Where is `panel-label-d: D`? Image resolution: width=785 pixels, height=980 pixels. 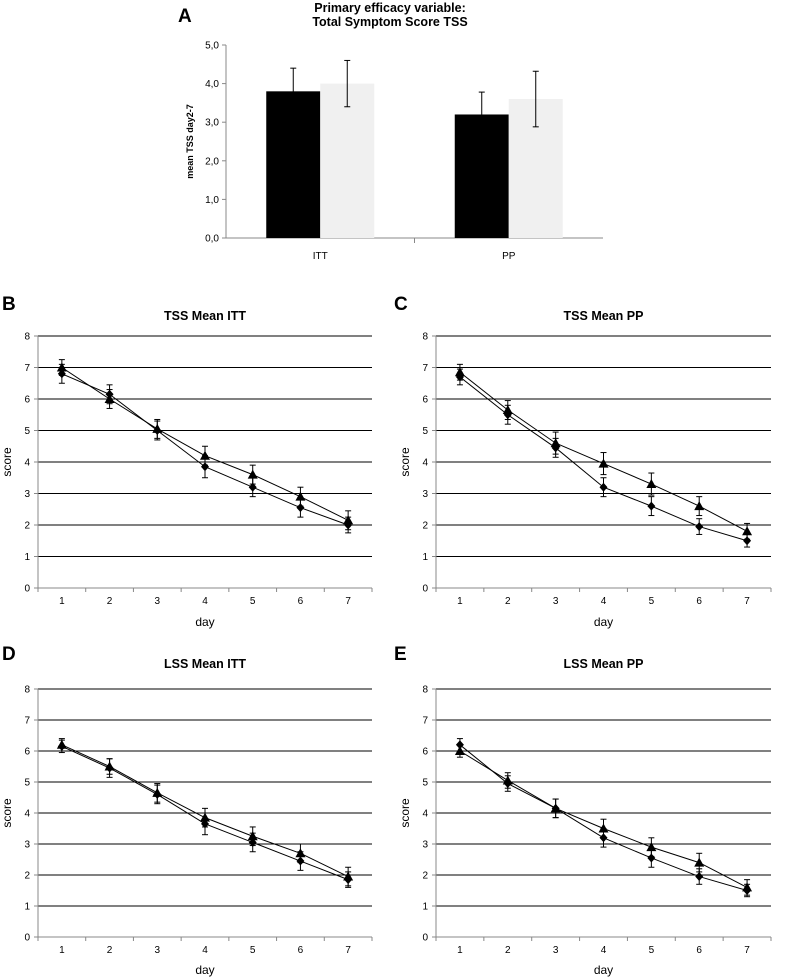 panel-label-d: D is located at coordinates (9, 654).